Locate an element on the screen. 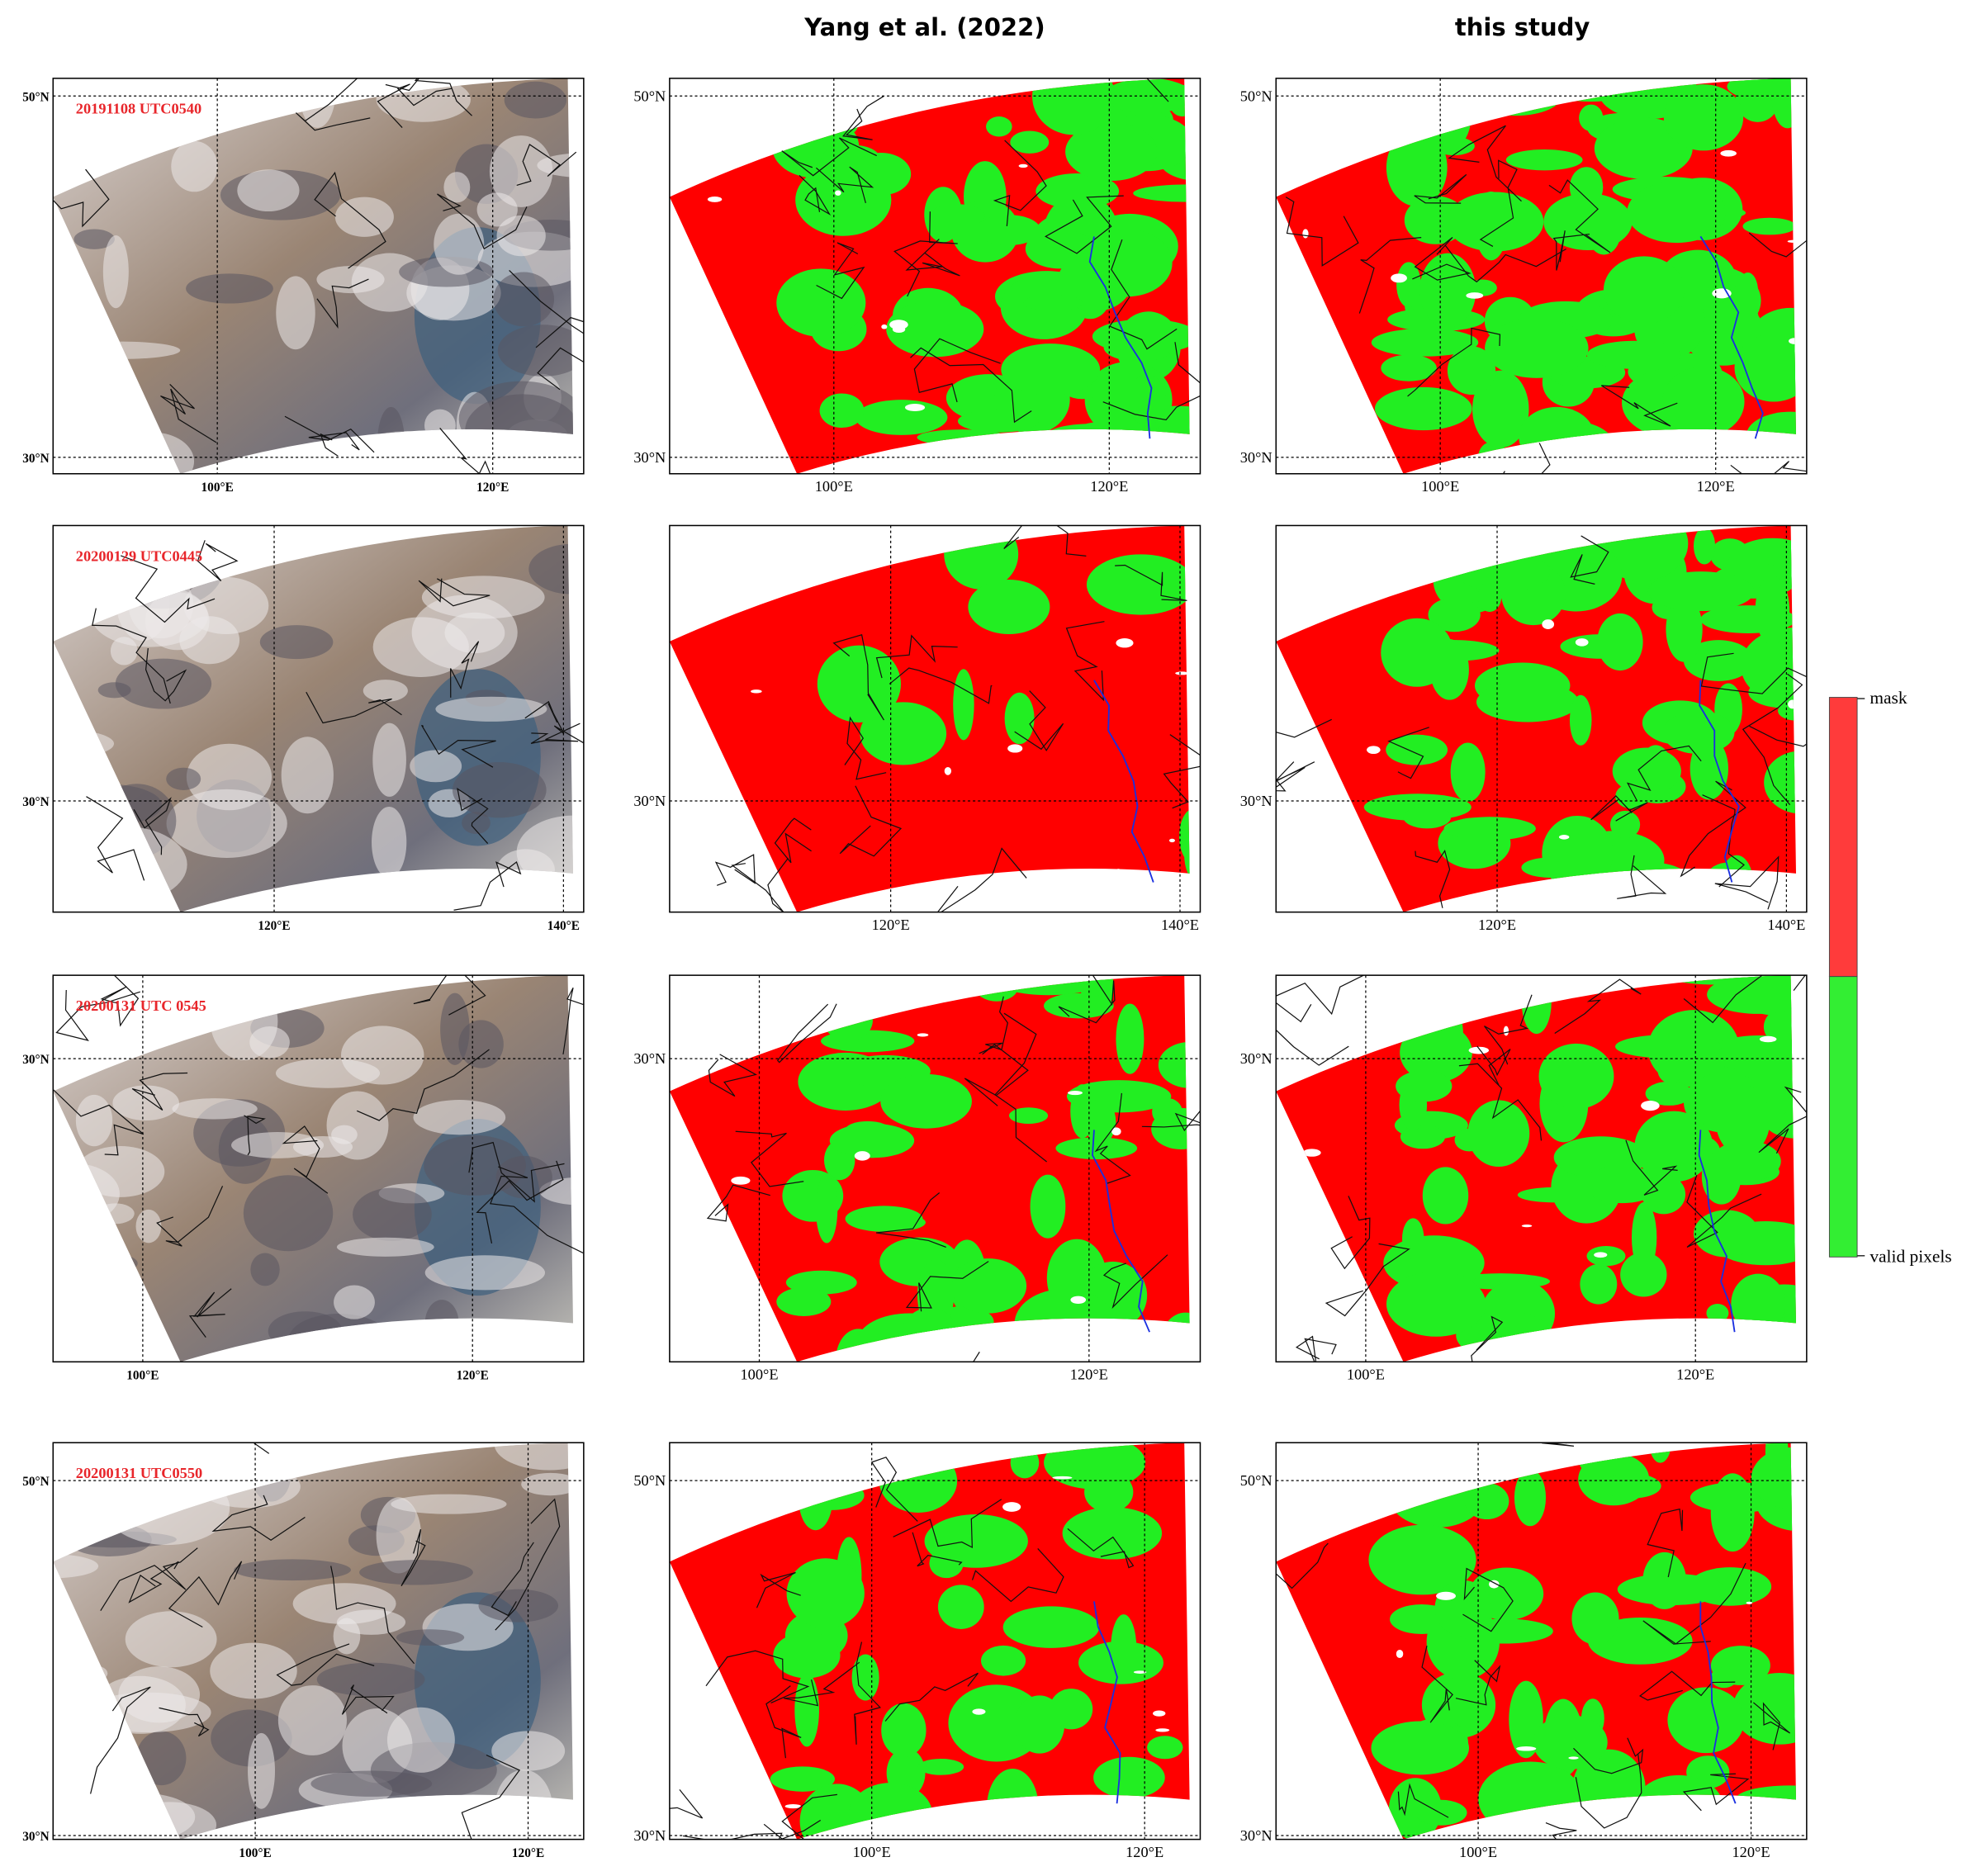 The image size is (1981, 1876). date-label: 20200131 UTC0550 is located at coordinates (139, 1473).